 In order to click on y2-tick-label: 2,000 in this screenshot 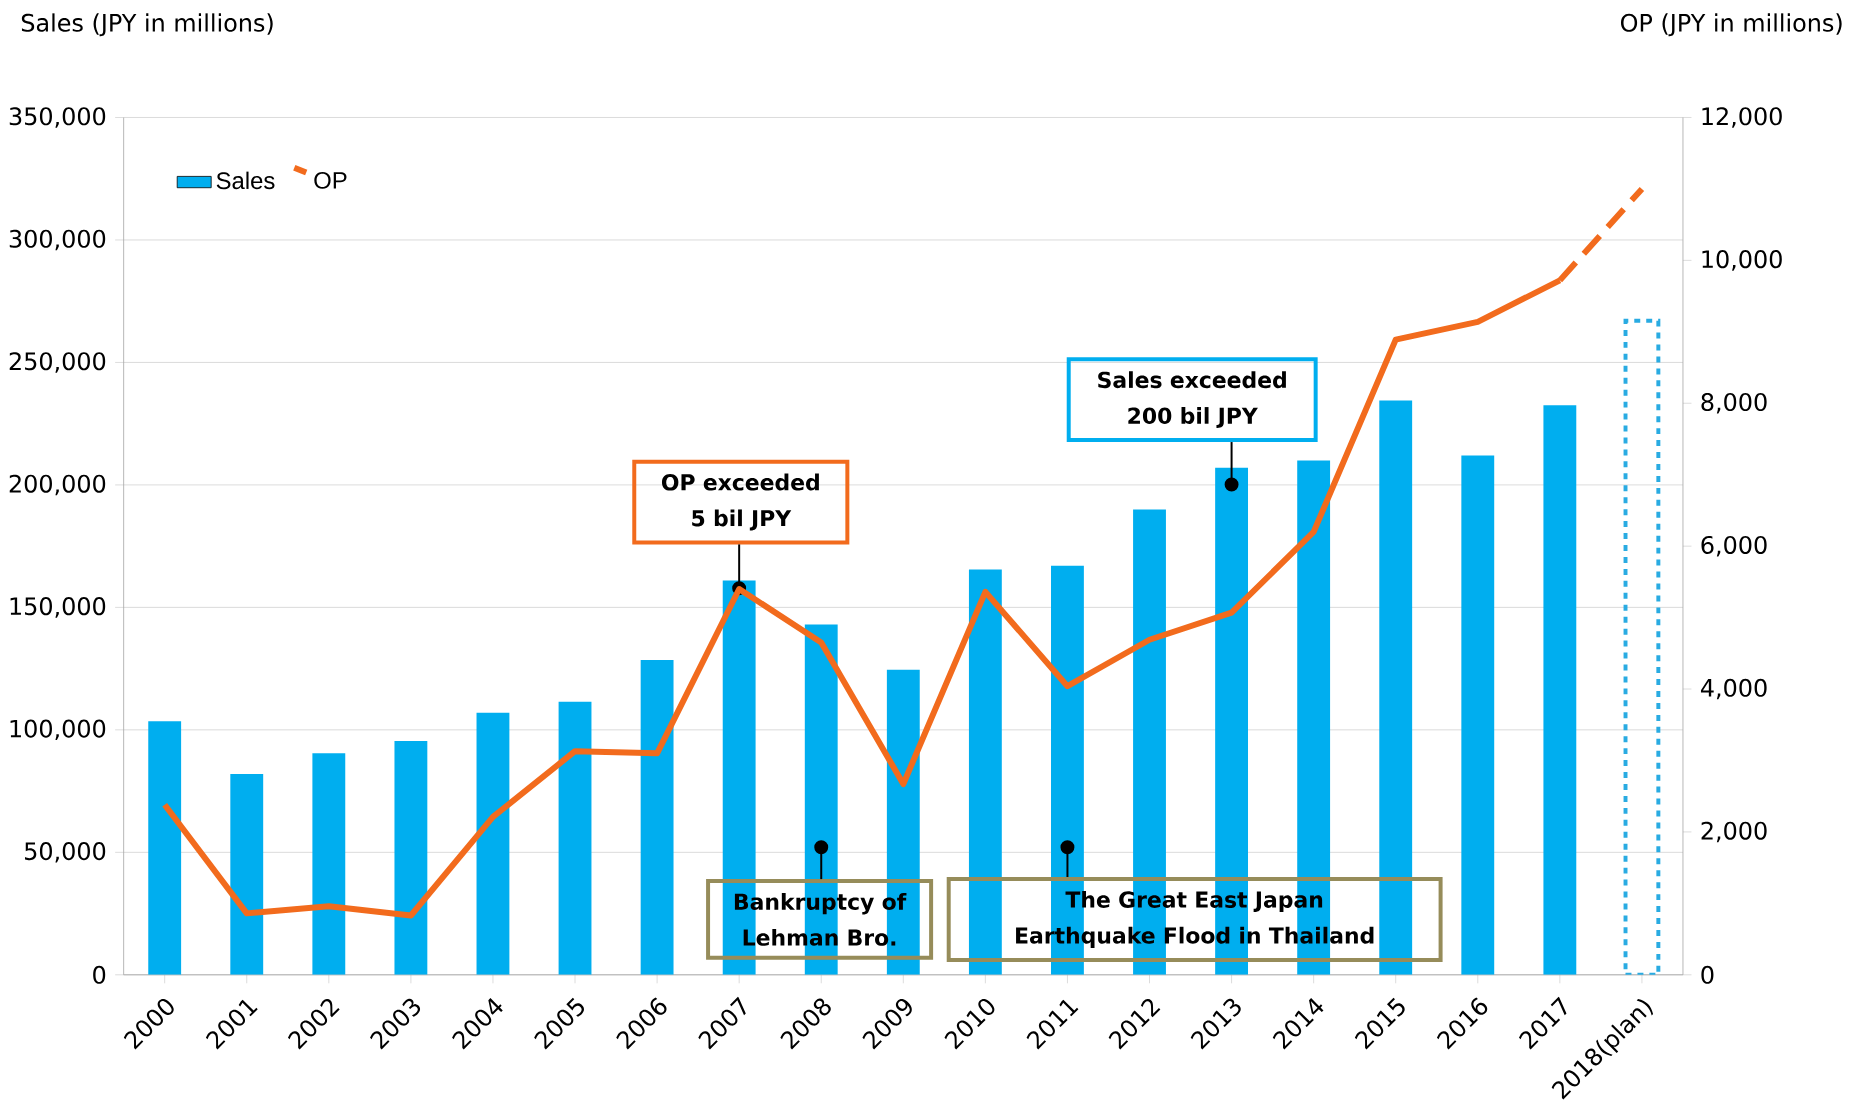, I will do `click(1734, 831)`.